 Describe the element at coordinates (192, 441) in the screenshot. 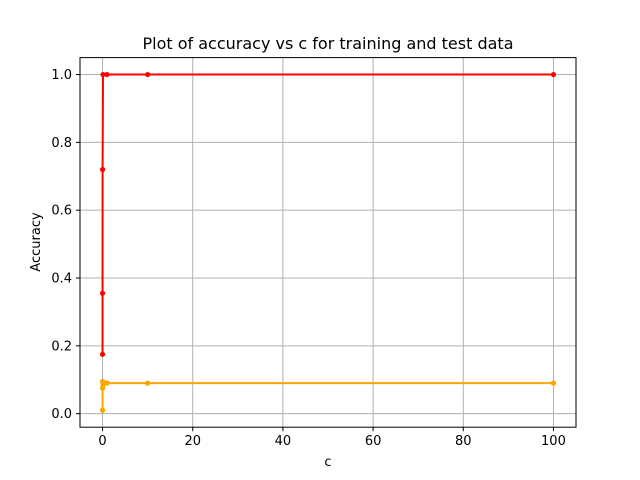

I see `x-tick-label: 20` at that location.